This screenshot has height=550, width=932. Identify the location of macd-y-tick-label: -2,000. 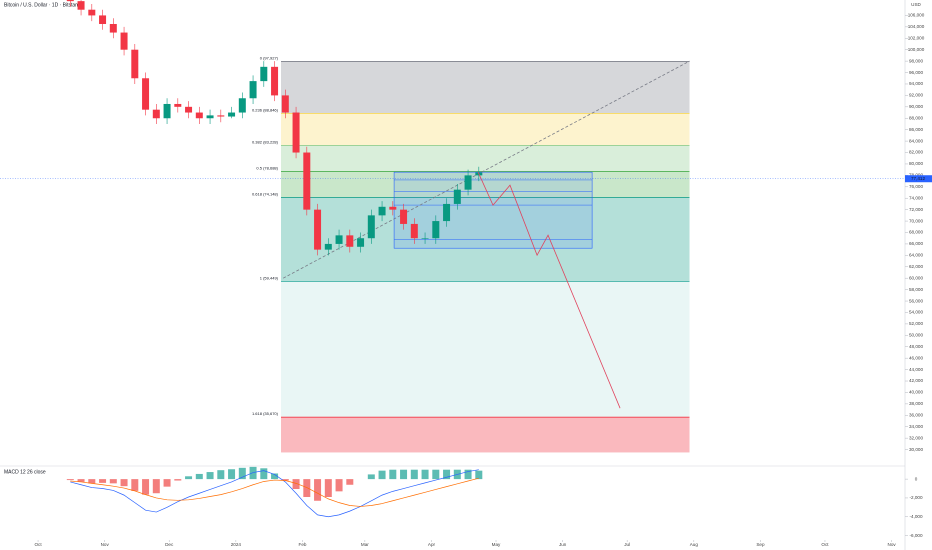
(915, 497).